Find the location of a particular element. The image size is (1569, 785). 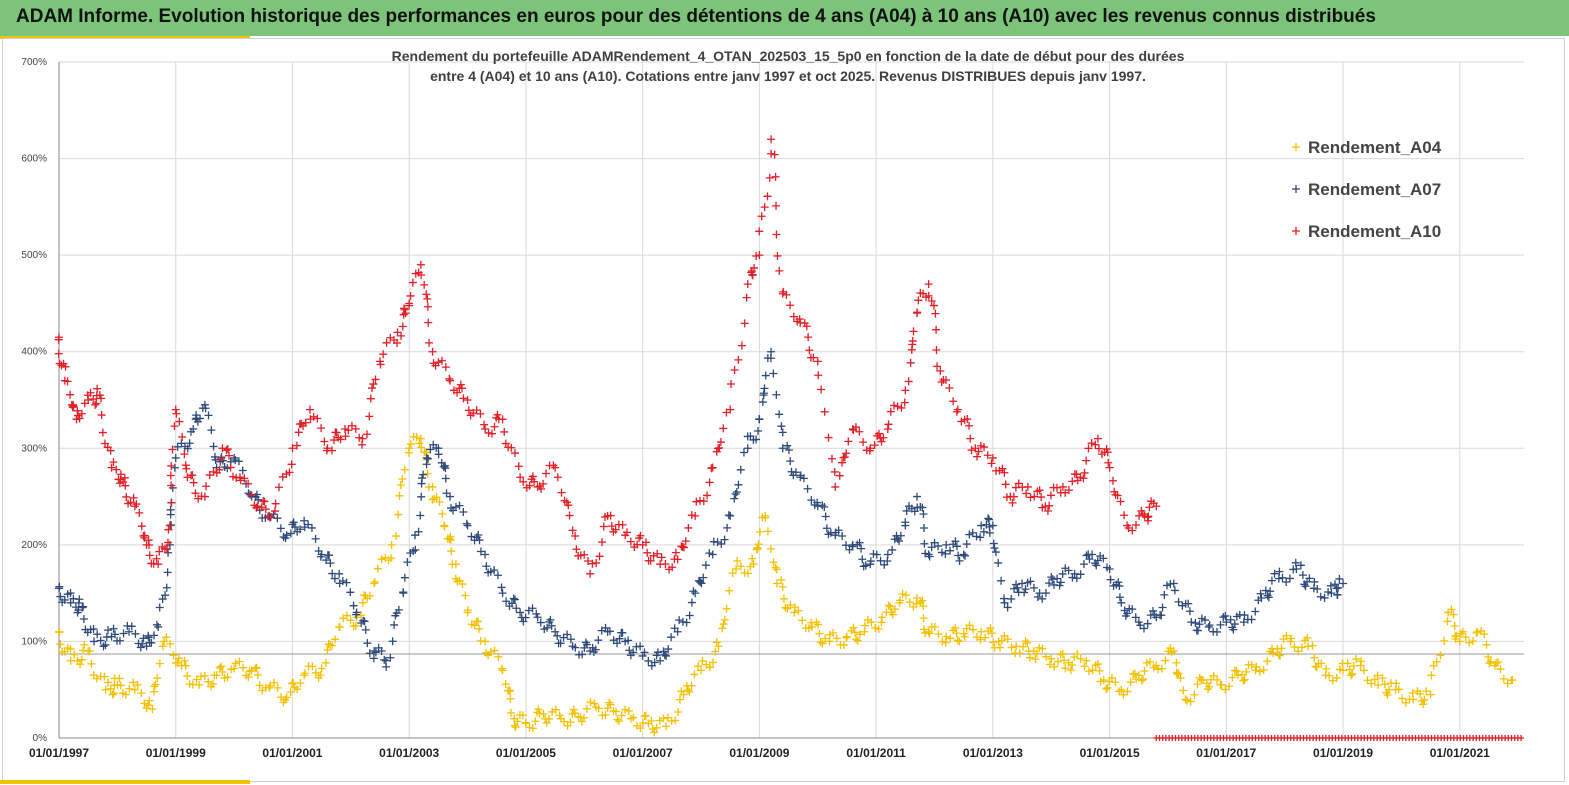

accent-stripe-top is located at coordinates (125, 37).